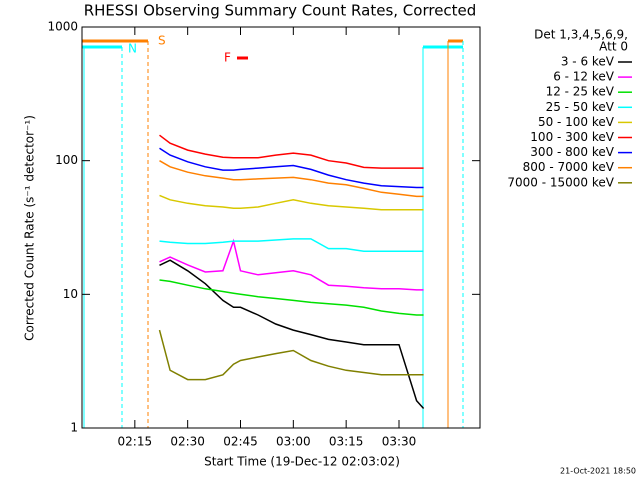 This screenshot has width=640, height=480. I want to click on x-tick-label: 02:15, so click(135, 442).